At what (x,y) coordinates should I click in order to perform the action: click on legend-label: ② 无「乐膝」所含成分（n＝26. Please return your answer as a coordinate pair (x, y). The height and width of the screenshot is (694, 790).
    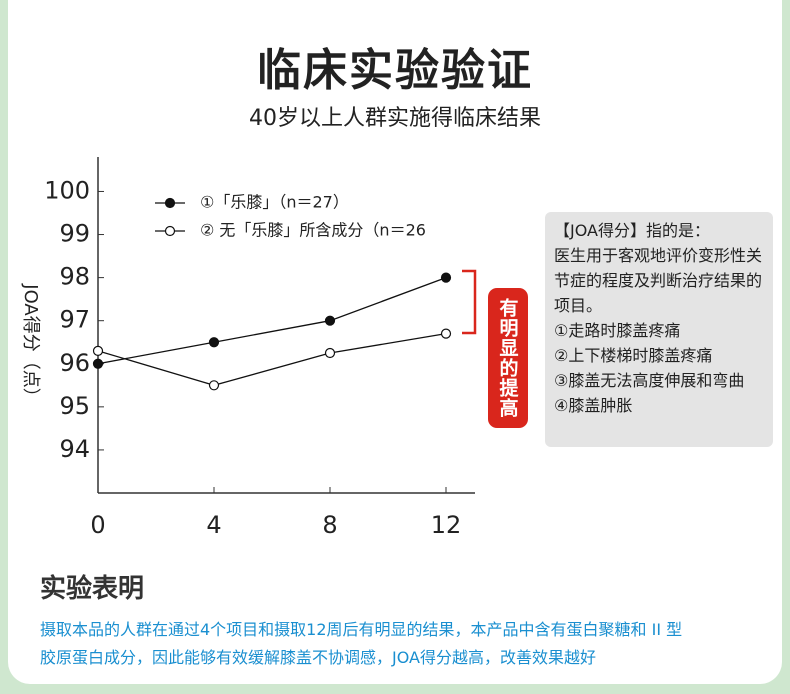
    Looking at the image, I should click on (313, 230).